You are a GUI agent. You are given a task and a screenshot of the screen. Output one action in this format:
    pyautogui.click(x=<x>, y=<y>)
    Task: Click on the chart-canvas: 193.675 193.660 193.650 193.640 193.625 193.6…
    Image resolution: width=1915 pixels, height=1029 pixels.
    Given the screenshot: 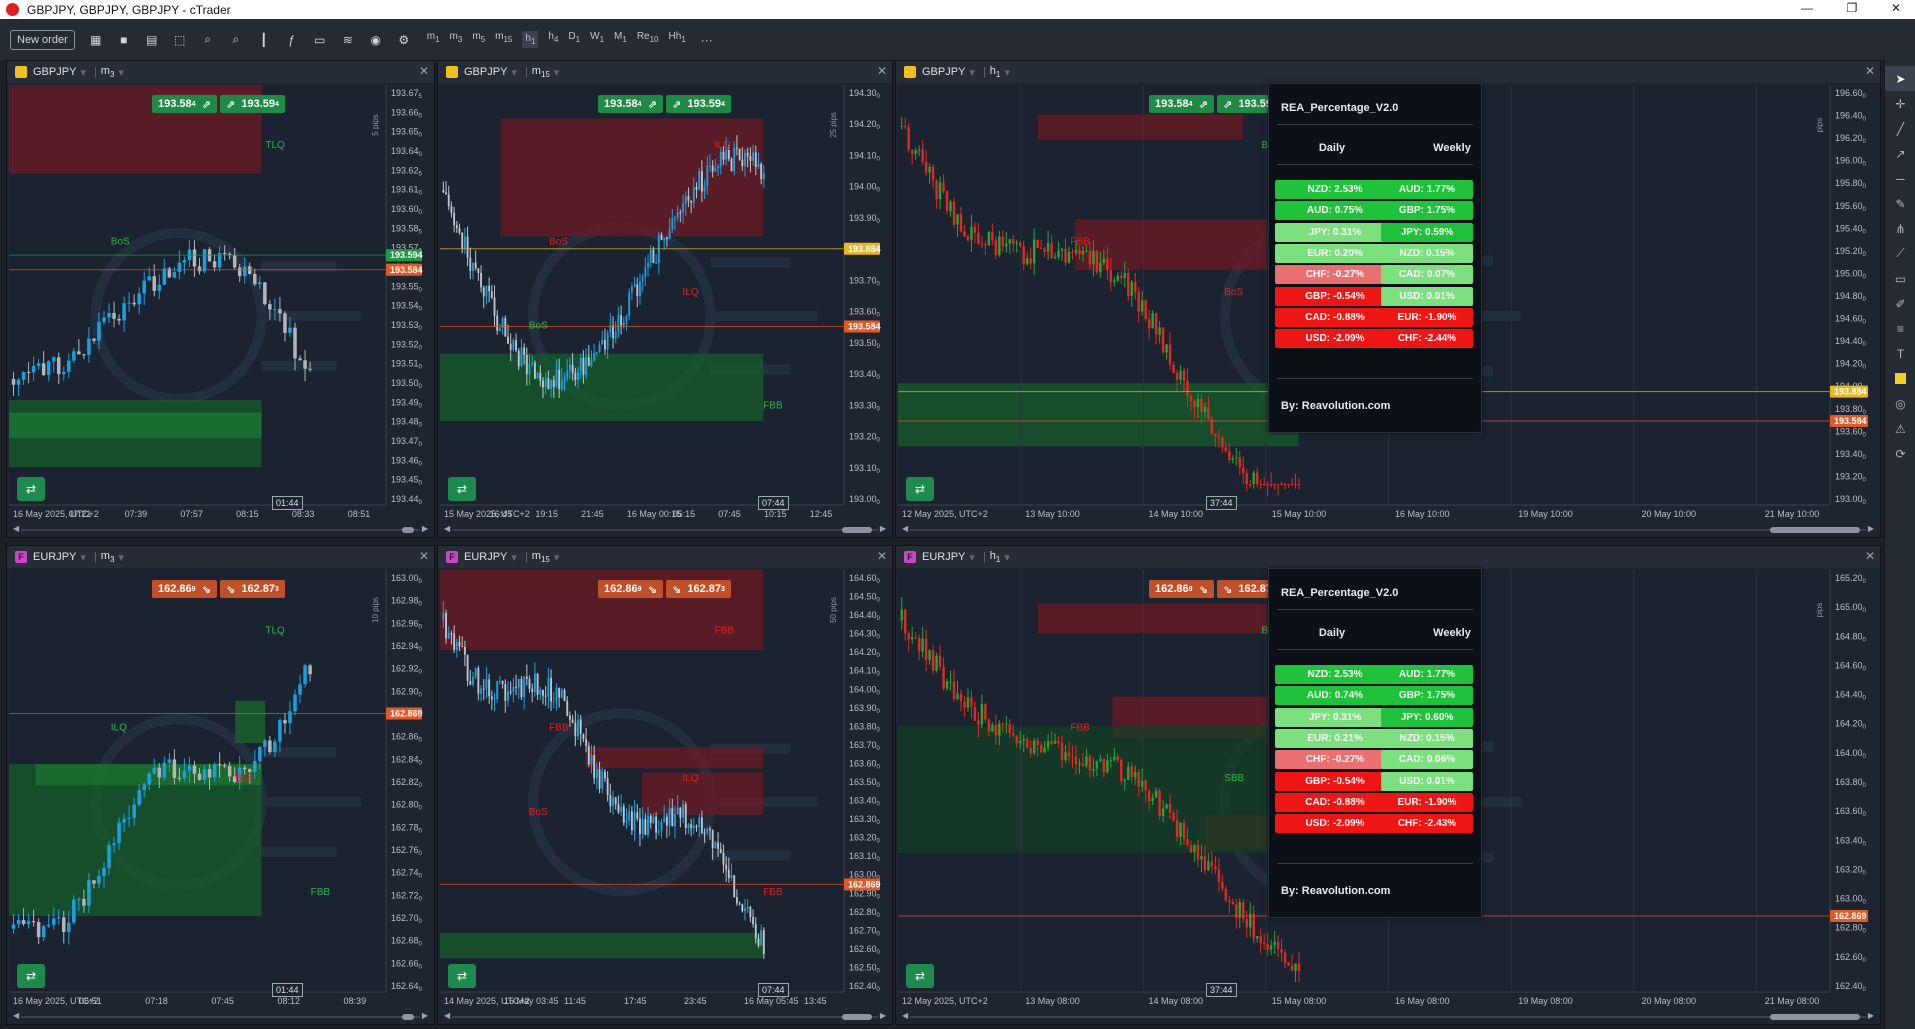 What is the action you would take?
    pyautogui.click(x=221, y=304)
    